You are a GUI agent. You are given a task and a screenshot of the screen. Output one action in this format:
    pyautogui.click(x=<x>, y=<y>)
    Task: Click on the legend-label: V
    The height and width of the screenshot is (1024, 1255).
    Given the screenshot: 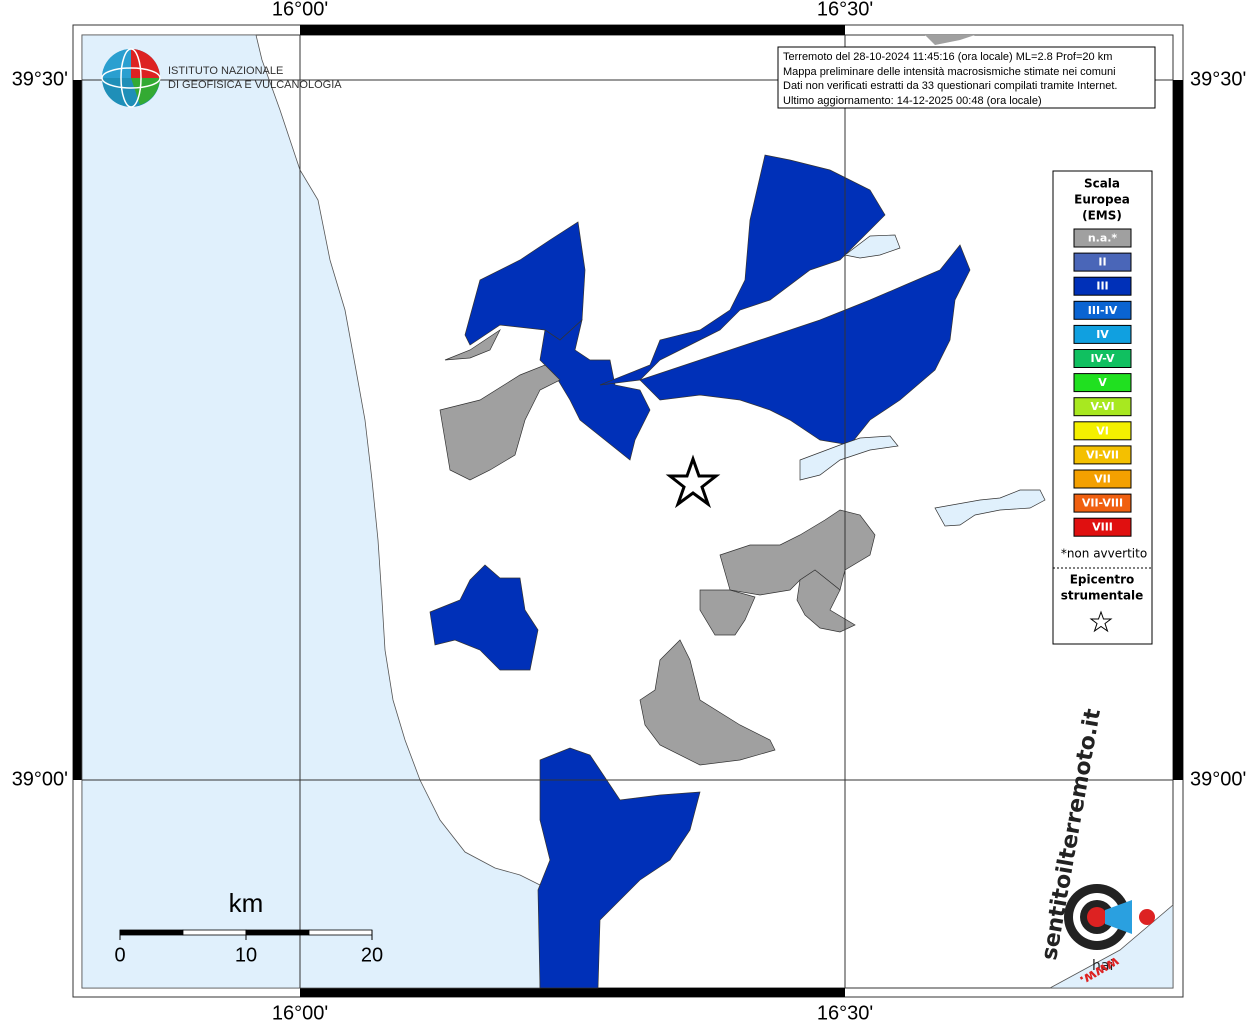 What is the action you would take?
    pyautogui.click(x=1102, y=382)
    